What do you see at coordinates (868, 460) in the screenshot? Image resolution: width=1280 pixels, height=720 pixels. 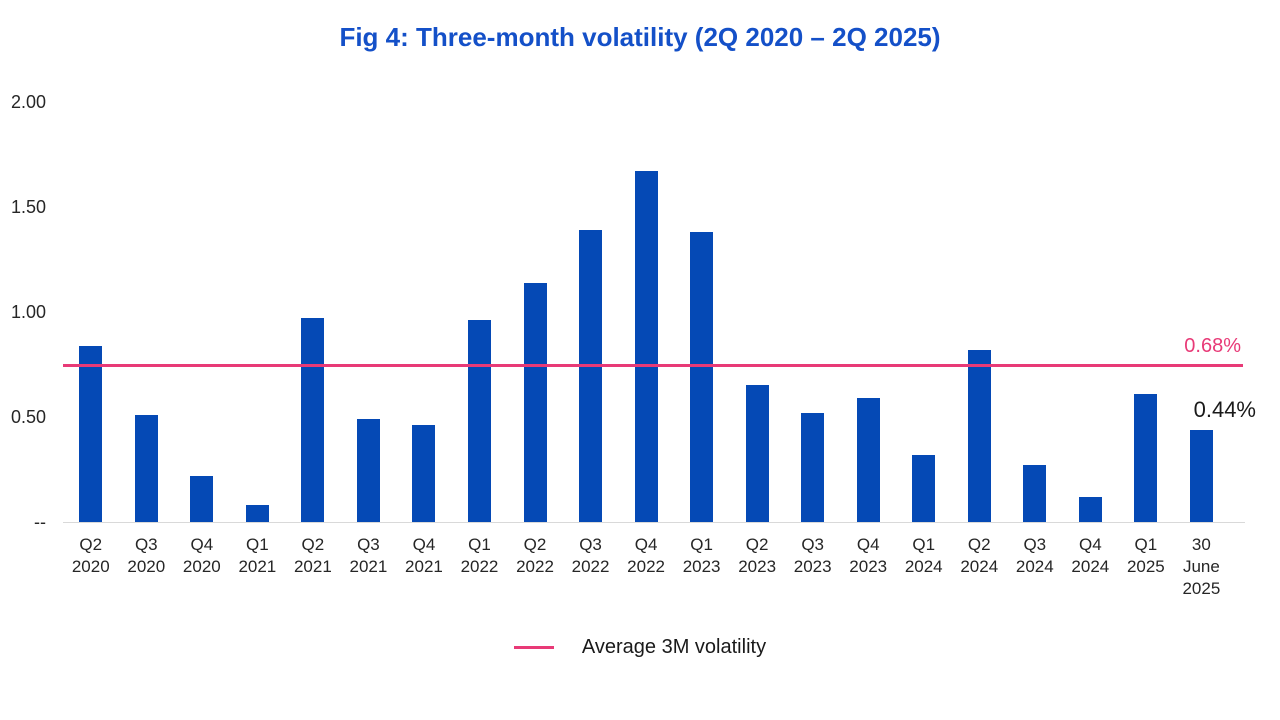 I see `bar-q4-2023` at bounding box center [868, 460].